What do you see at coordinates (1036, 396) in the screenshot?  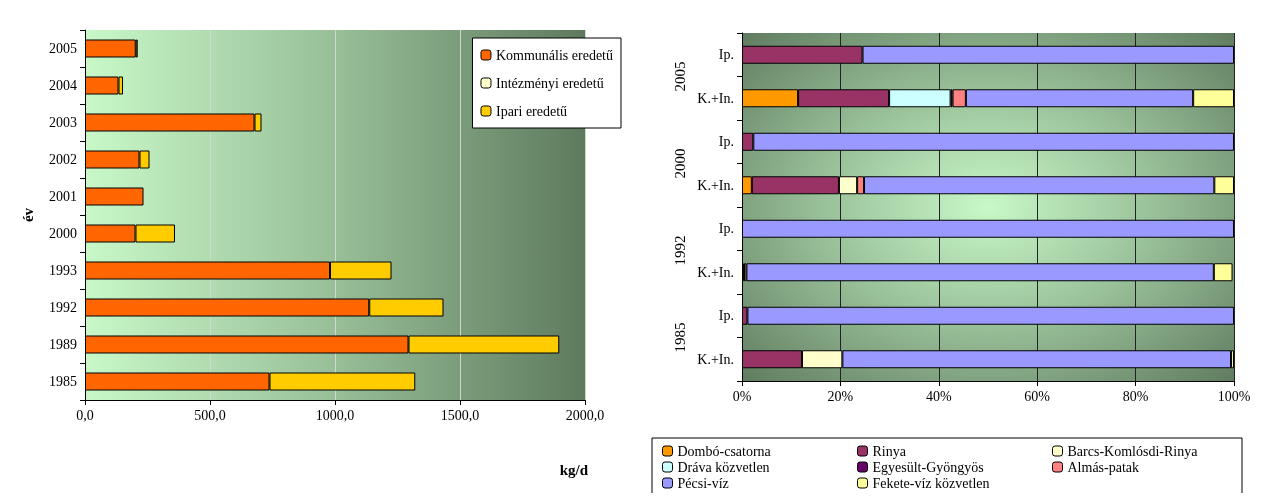 I see `x-tick-label: 60%` at bounding box center [1036, 396].